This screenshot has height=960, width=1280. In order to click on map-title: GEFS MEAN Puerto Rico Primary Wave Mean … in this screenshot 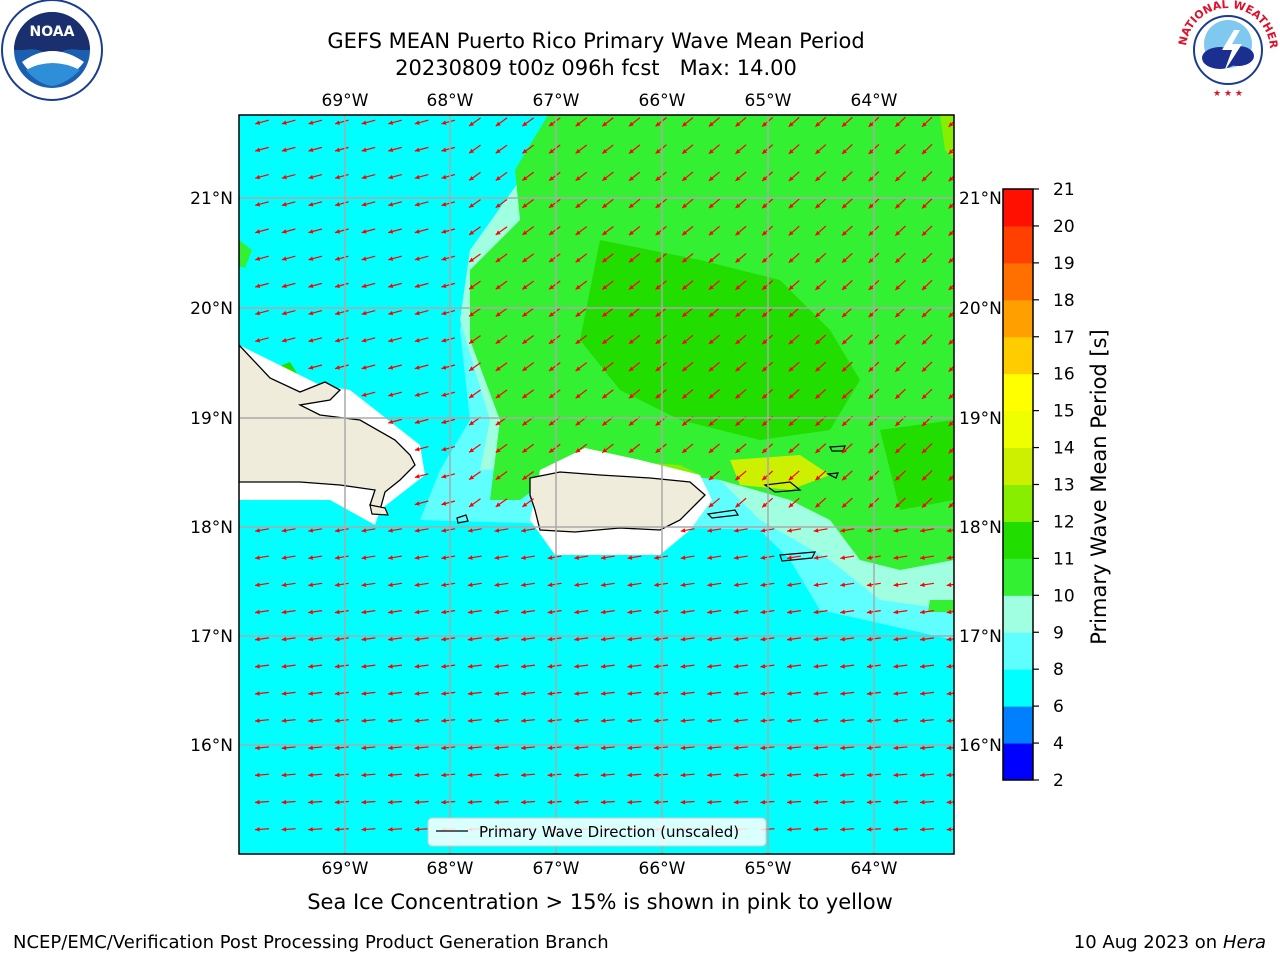, I will do `click(596, 41)`.